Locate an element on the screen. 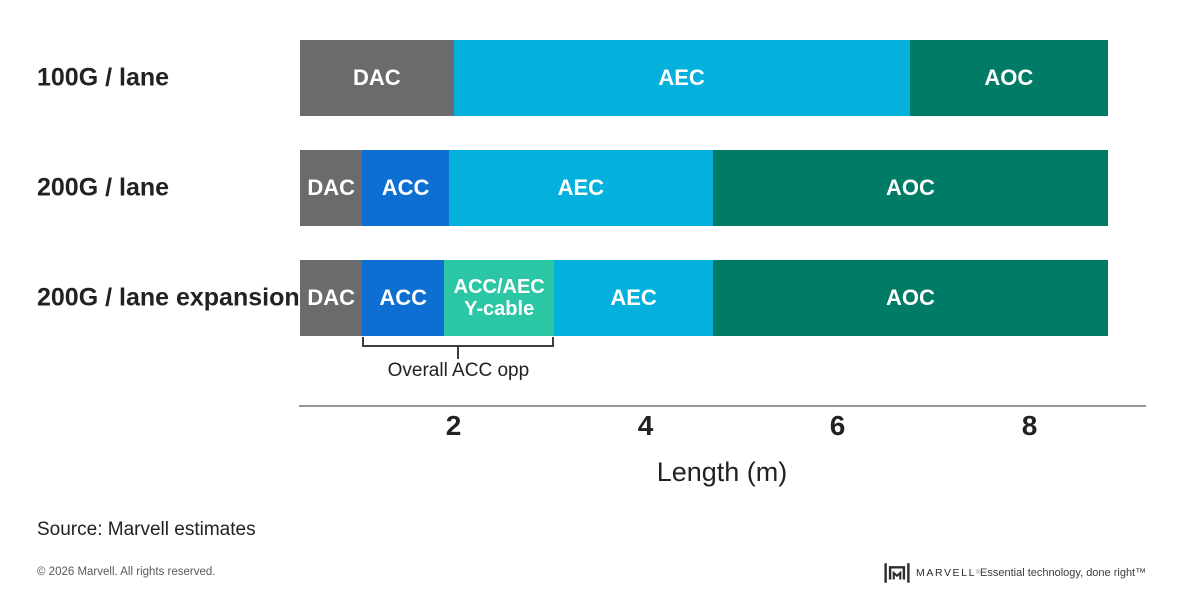 This screenshot has height=616, width=1186. chart-row-200g-lane: 200G / lane DAC ACC AEC AOC is located at coordinates (593, 188).